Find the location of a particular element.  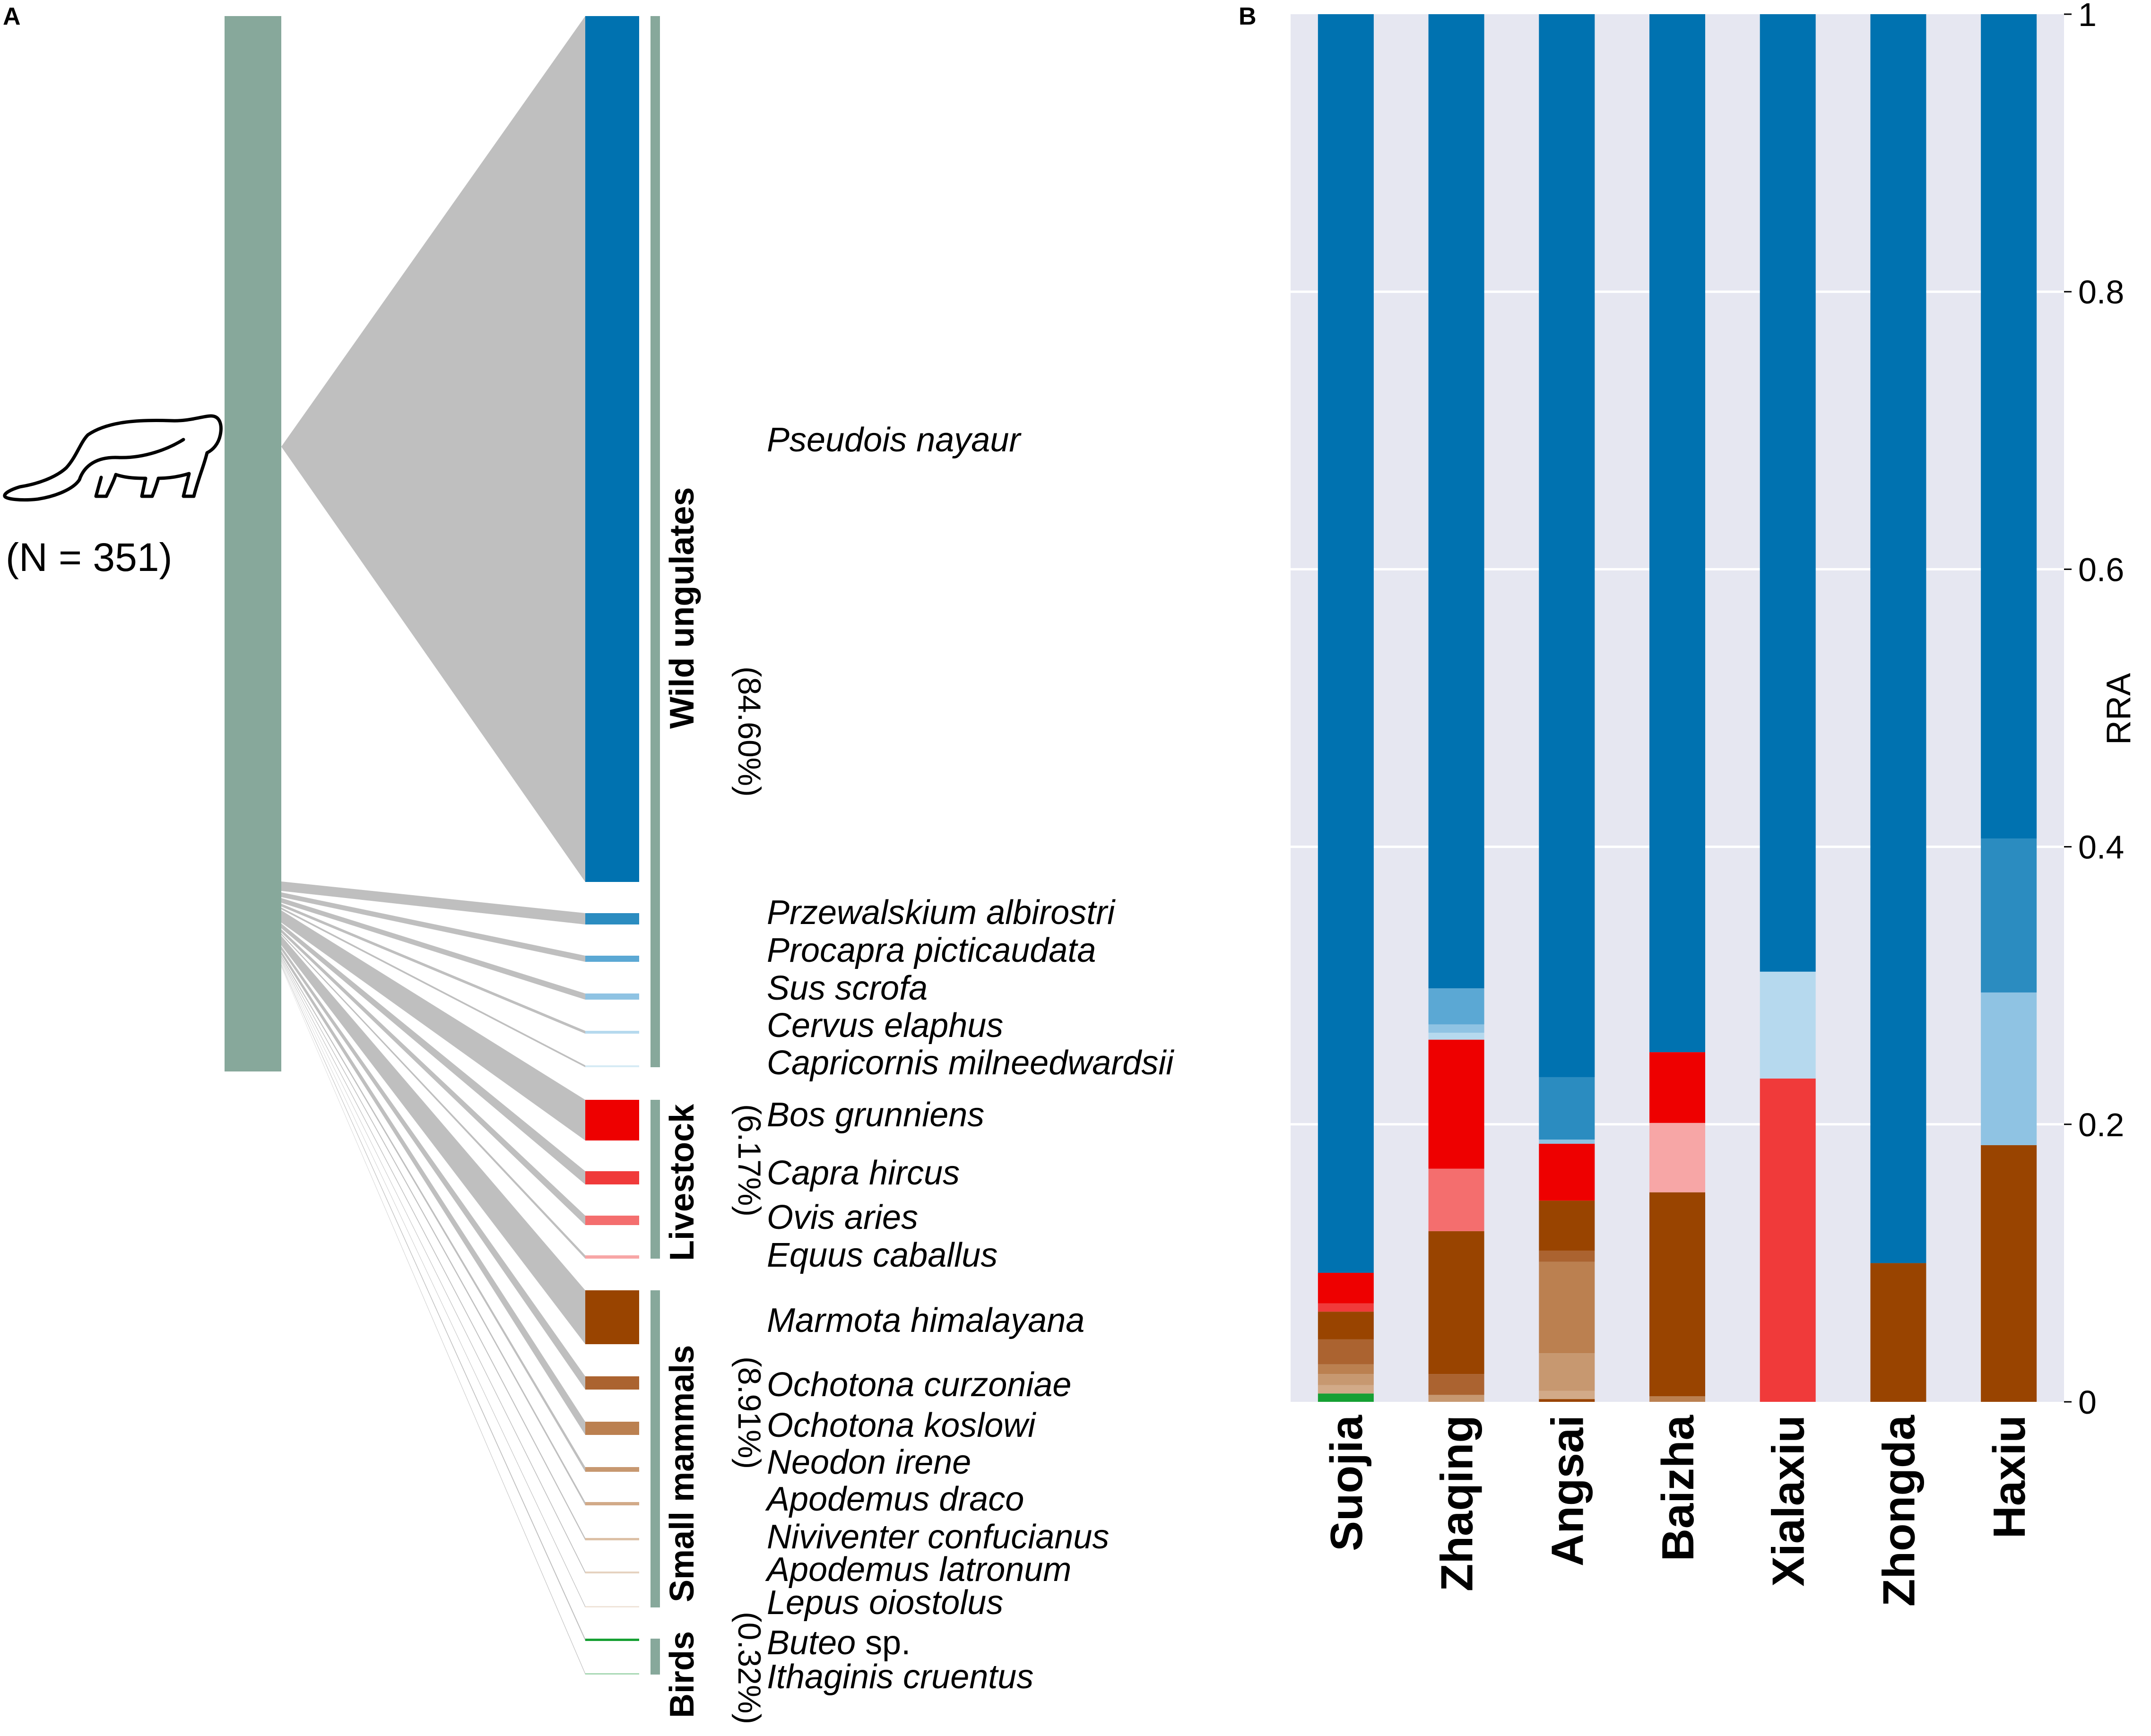

species-bar-ochotona-koslowi is located at coordinates (612, 1428).